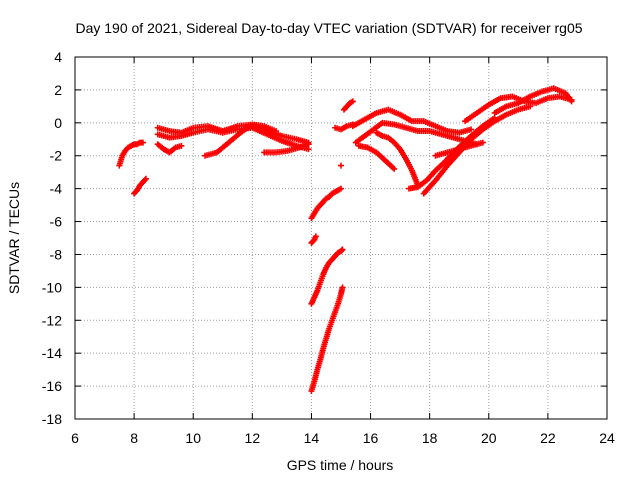 The height and width of the screenshot is (480, 640). What do you see at coordinates (459, 149) in the screenshot?
I see `series-arc-w` at bounding box center [459, 149].